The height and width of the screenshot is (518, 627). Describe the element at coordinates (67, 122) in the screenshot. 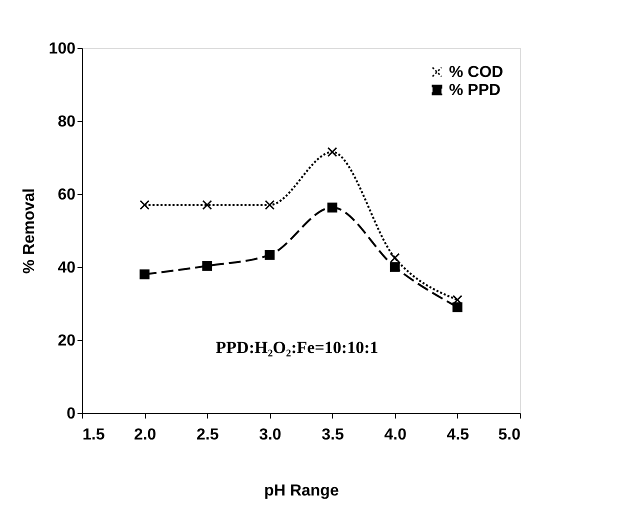

I see `y-tick-label: 80` at that location.